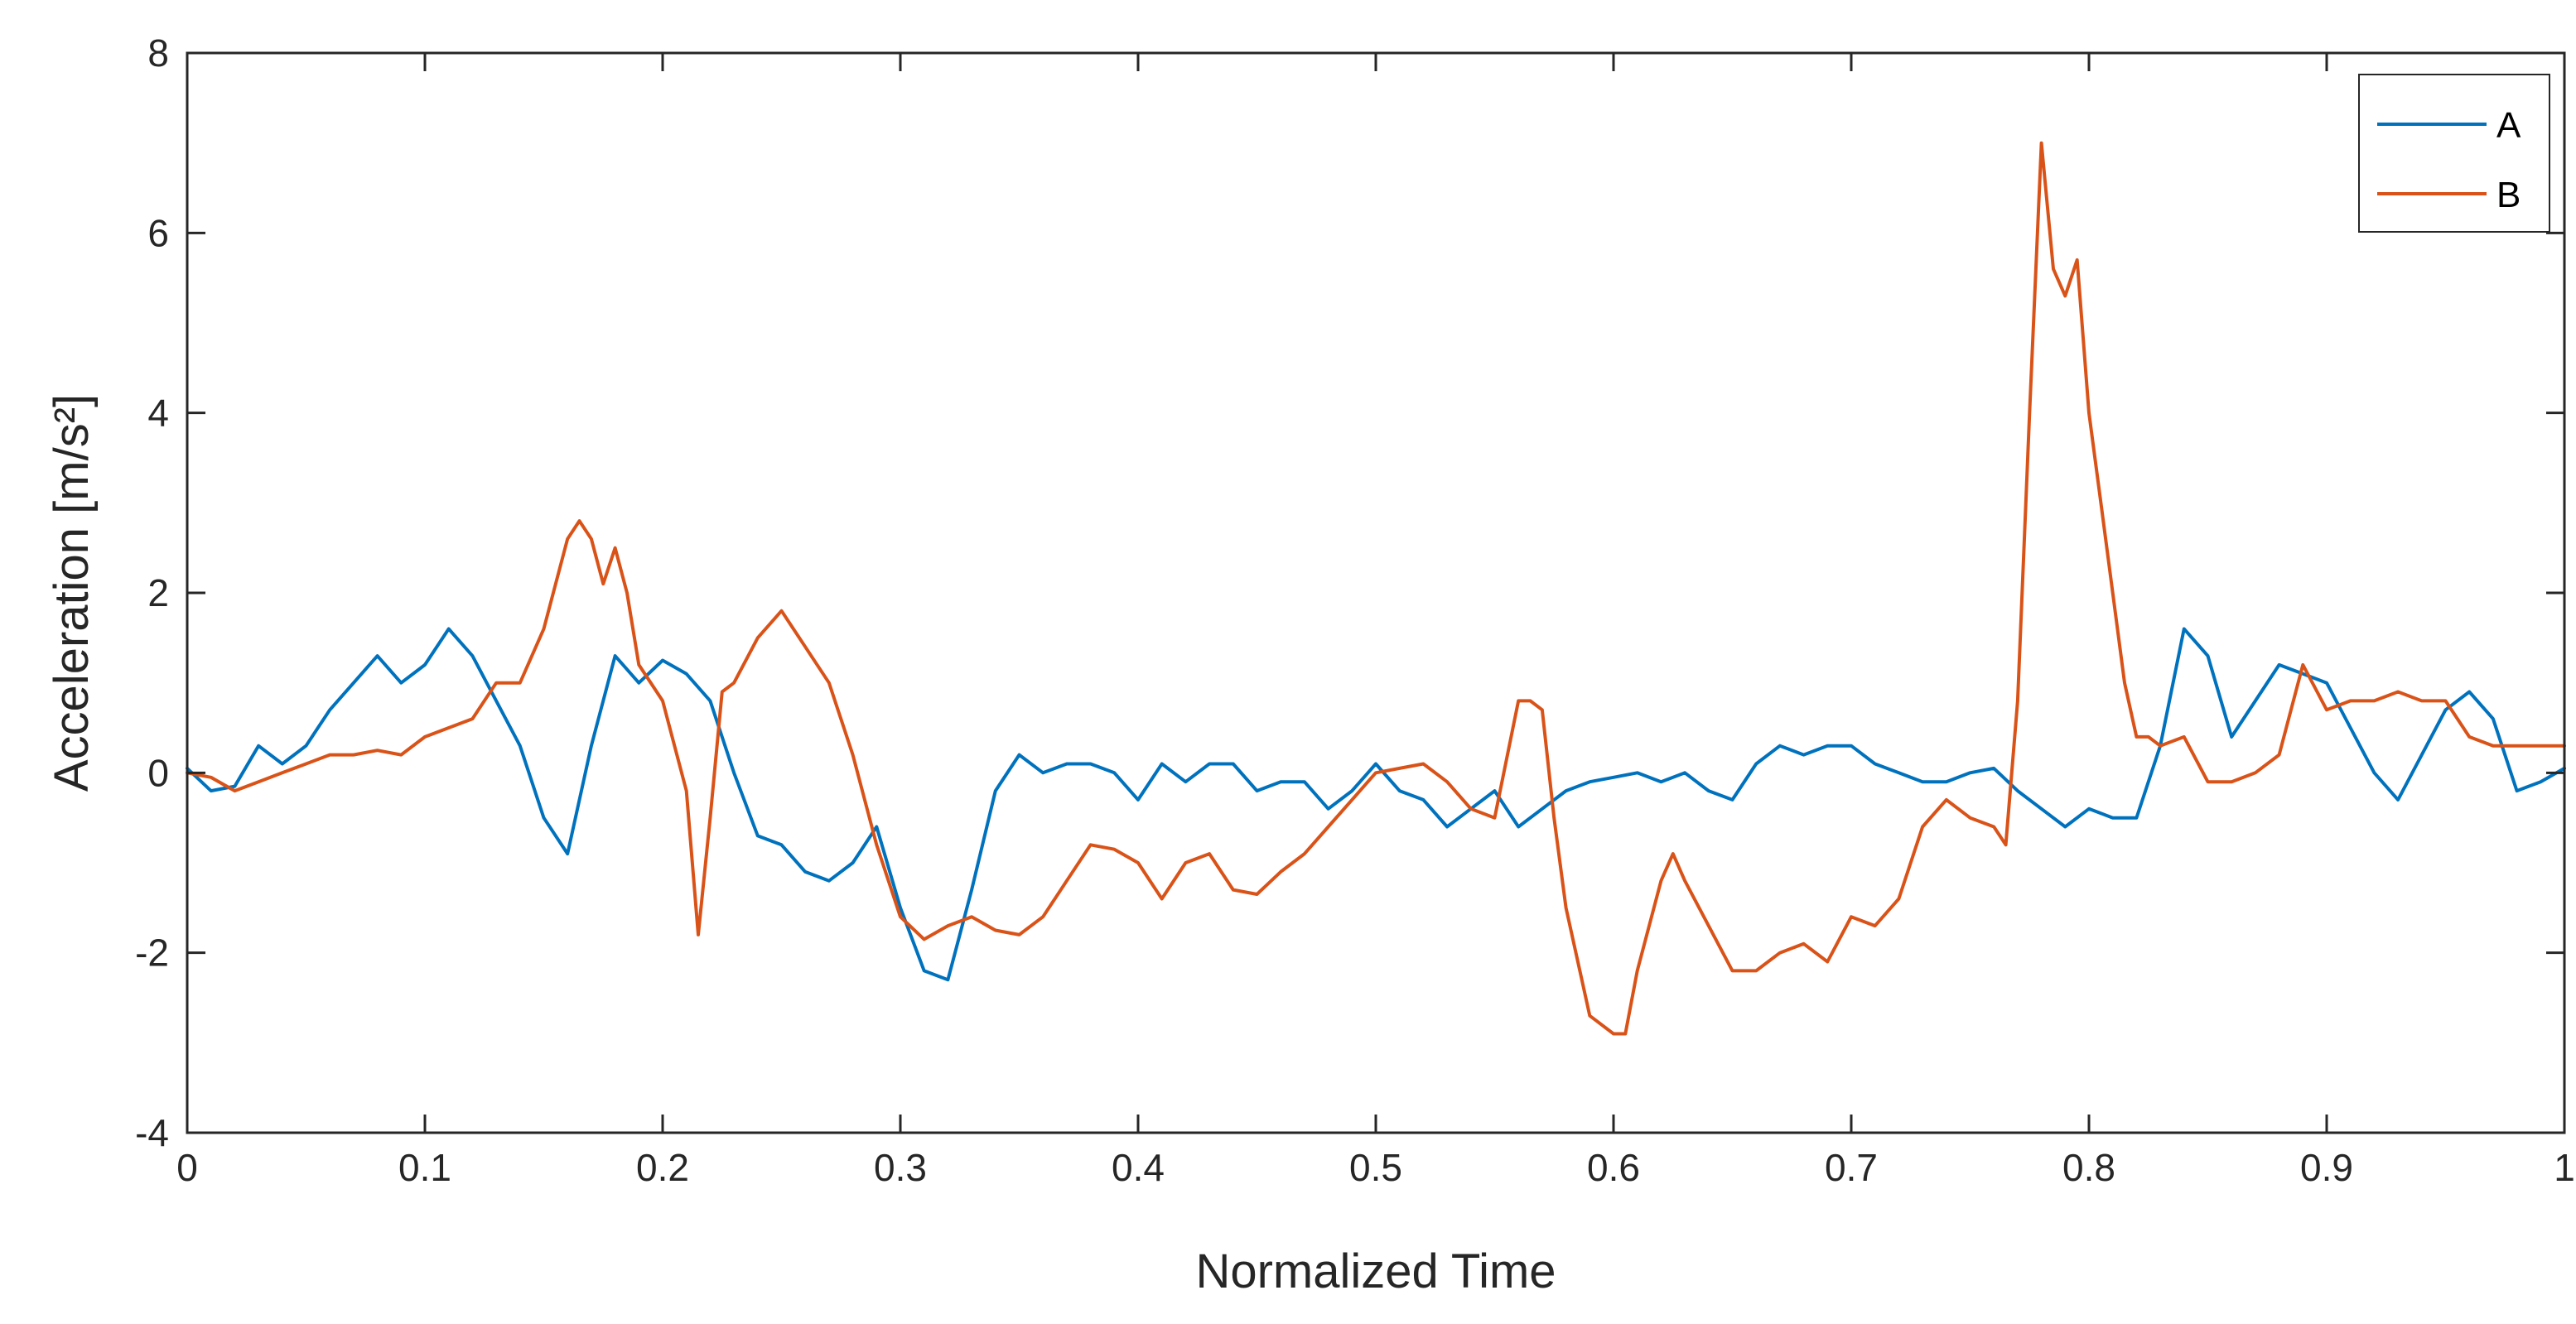 This screenshot has height=1324, width=2576. Describe the element at coordinates (72, 593) in the screenshot. I see `y-axis-title: Acceleration [m/s²]` at that location.